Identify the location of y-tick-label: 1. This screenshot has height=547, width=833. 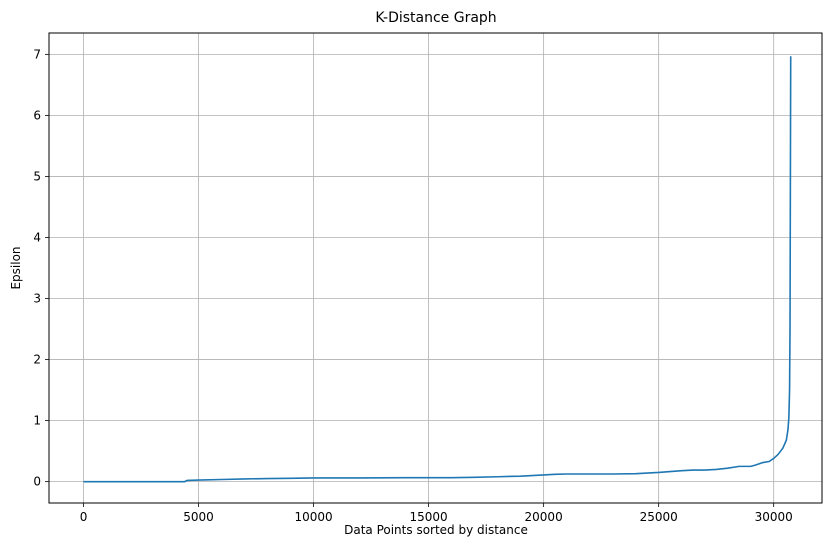
(37, 421).